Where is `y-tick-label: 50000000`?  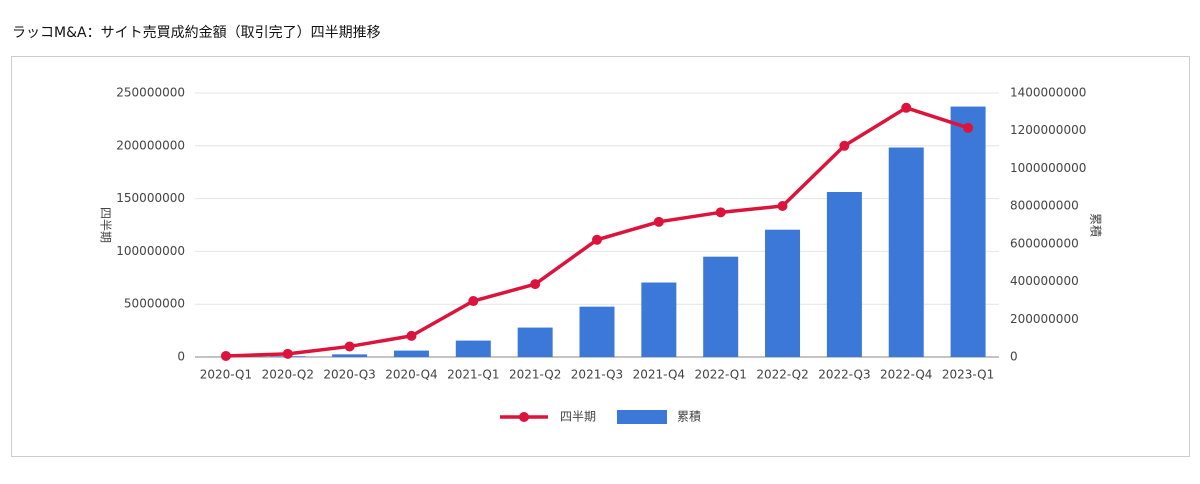 y-tick-label: 50000000 is located at coordinates (154, 304).